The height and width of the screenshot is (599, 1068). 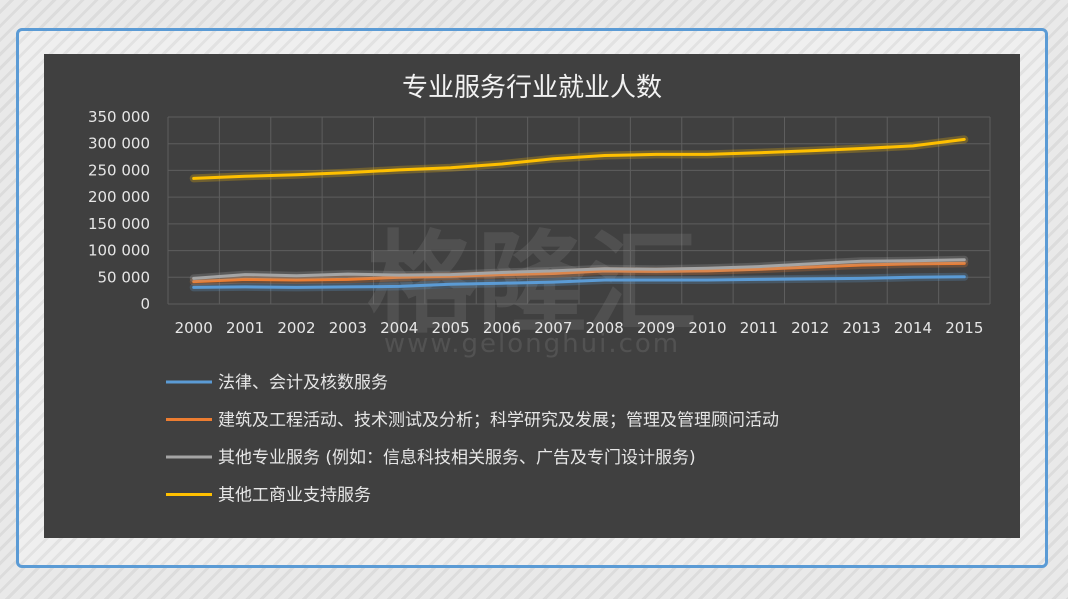 I want to click on x-tick-label: 2002, so click(x=296, y=328).